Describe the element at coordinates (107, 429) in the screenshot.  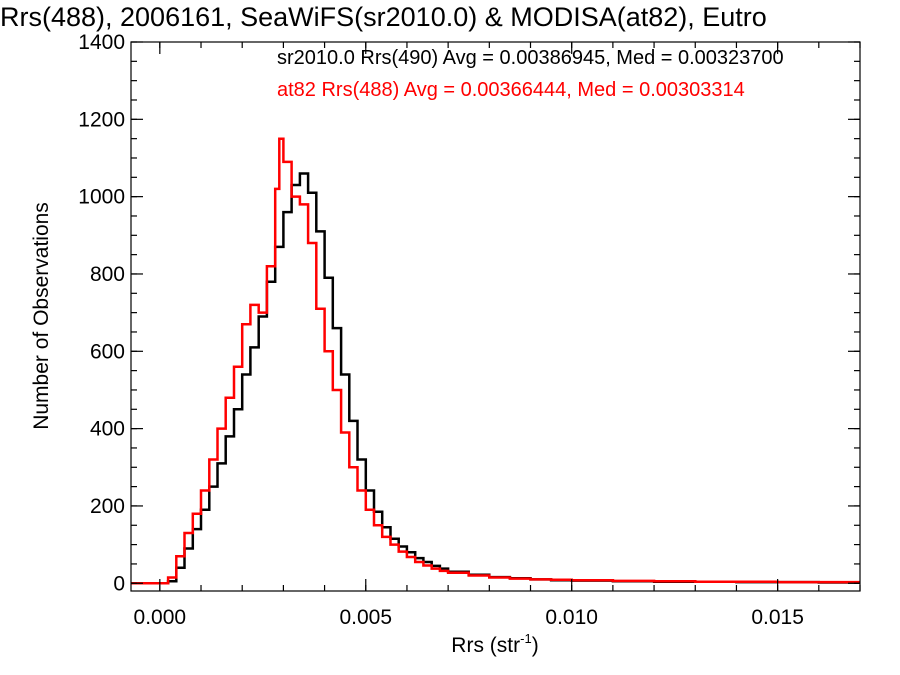
I see `y-tick-label: 400` at that location.